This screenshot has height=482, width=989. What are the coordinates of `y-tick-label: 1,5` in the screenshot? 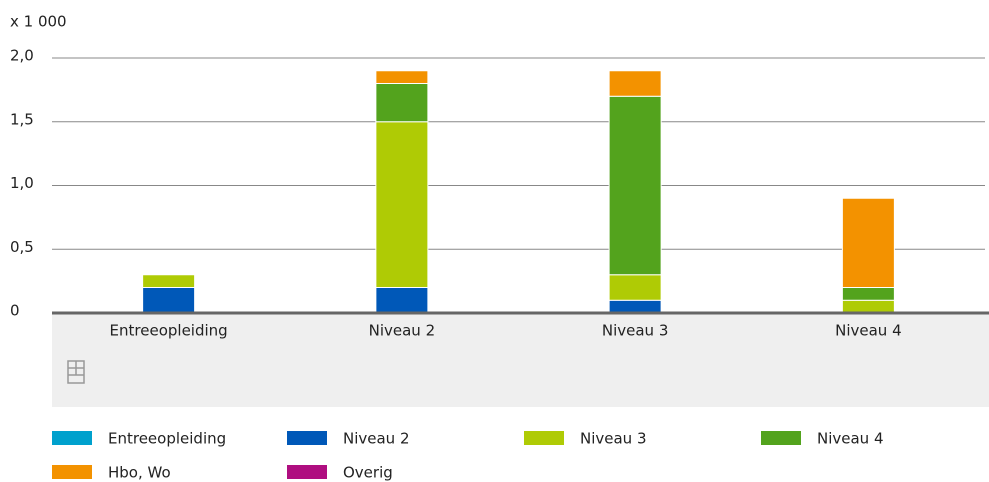 It's located at (22, 119).